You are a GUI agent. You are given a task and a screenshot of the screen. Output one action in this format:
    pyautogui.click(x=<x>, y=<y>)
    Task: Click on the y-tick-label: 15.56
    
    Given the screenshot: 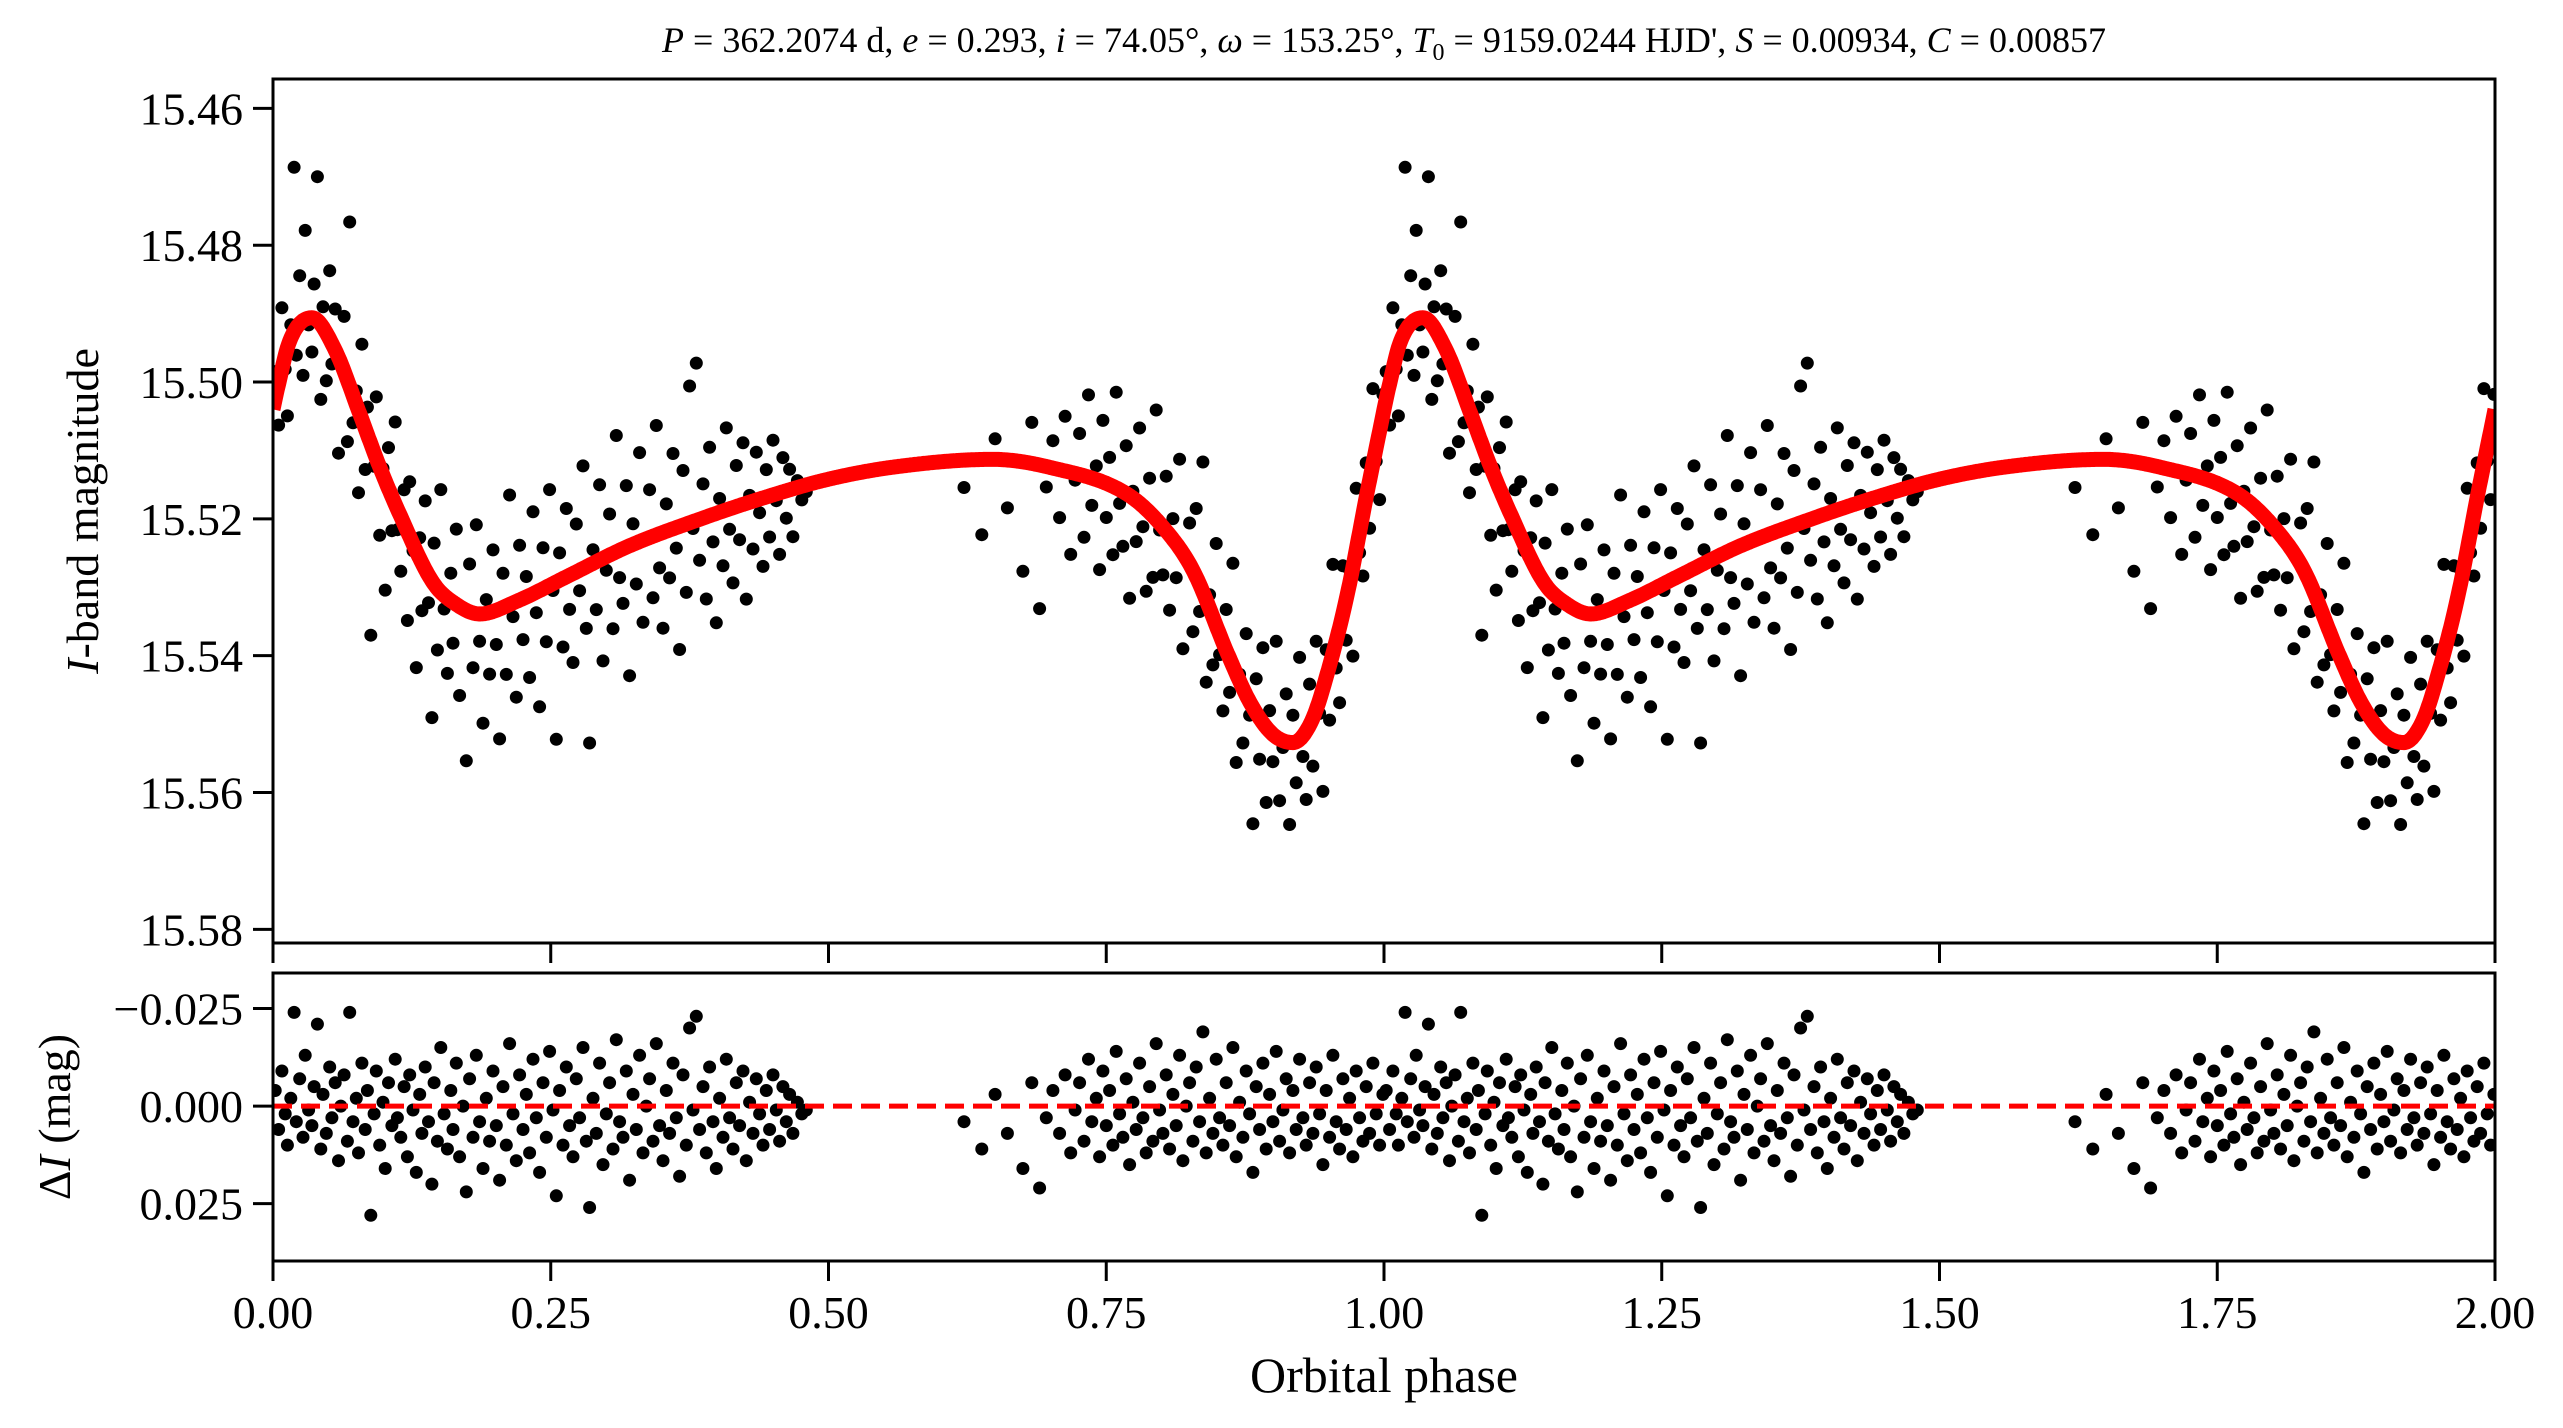 What is the action you would take?
    pyautogui.click(x=192, y=793)
    